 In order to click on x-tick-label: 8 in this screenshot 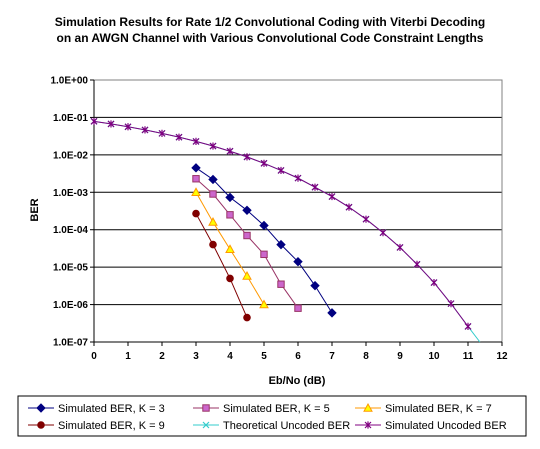, I will do `click(366, 356)`.